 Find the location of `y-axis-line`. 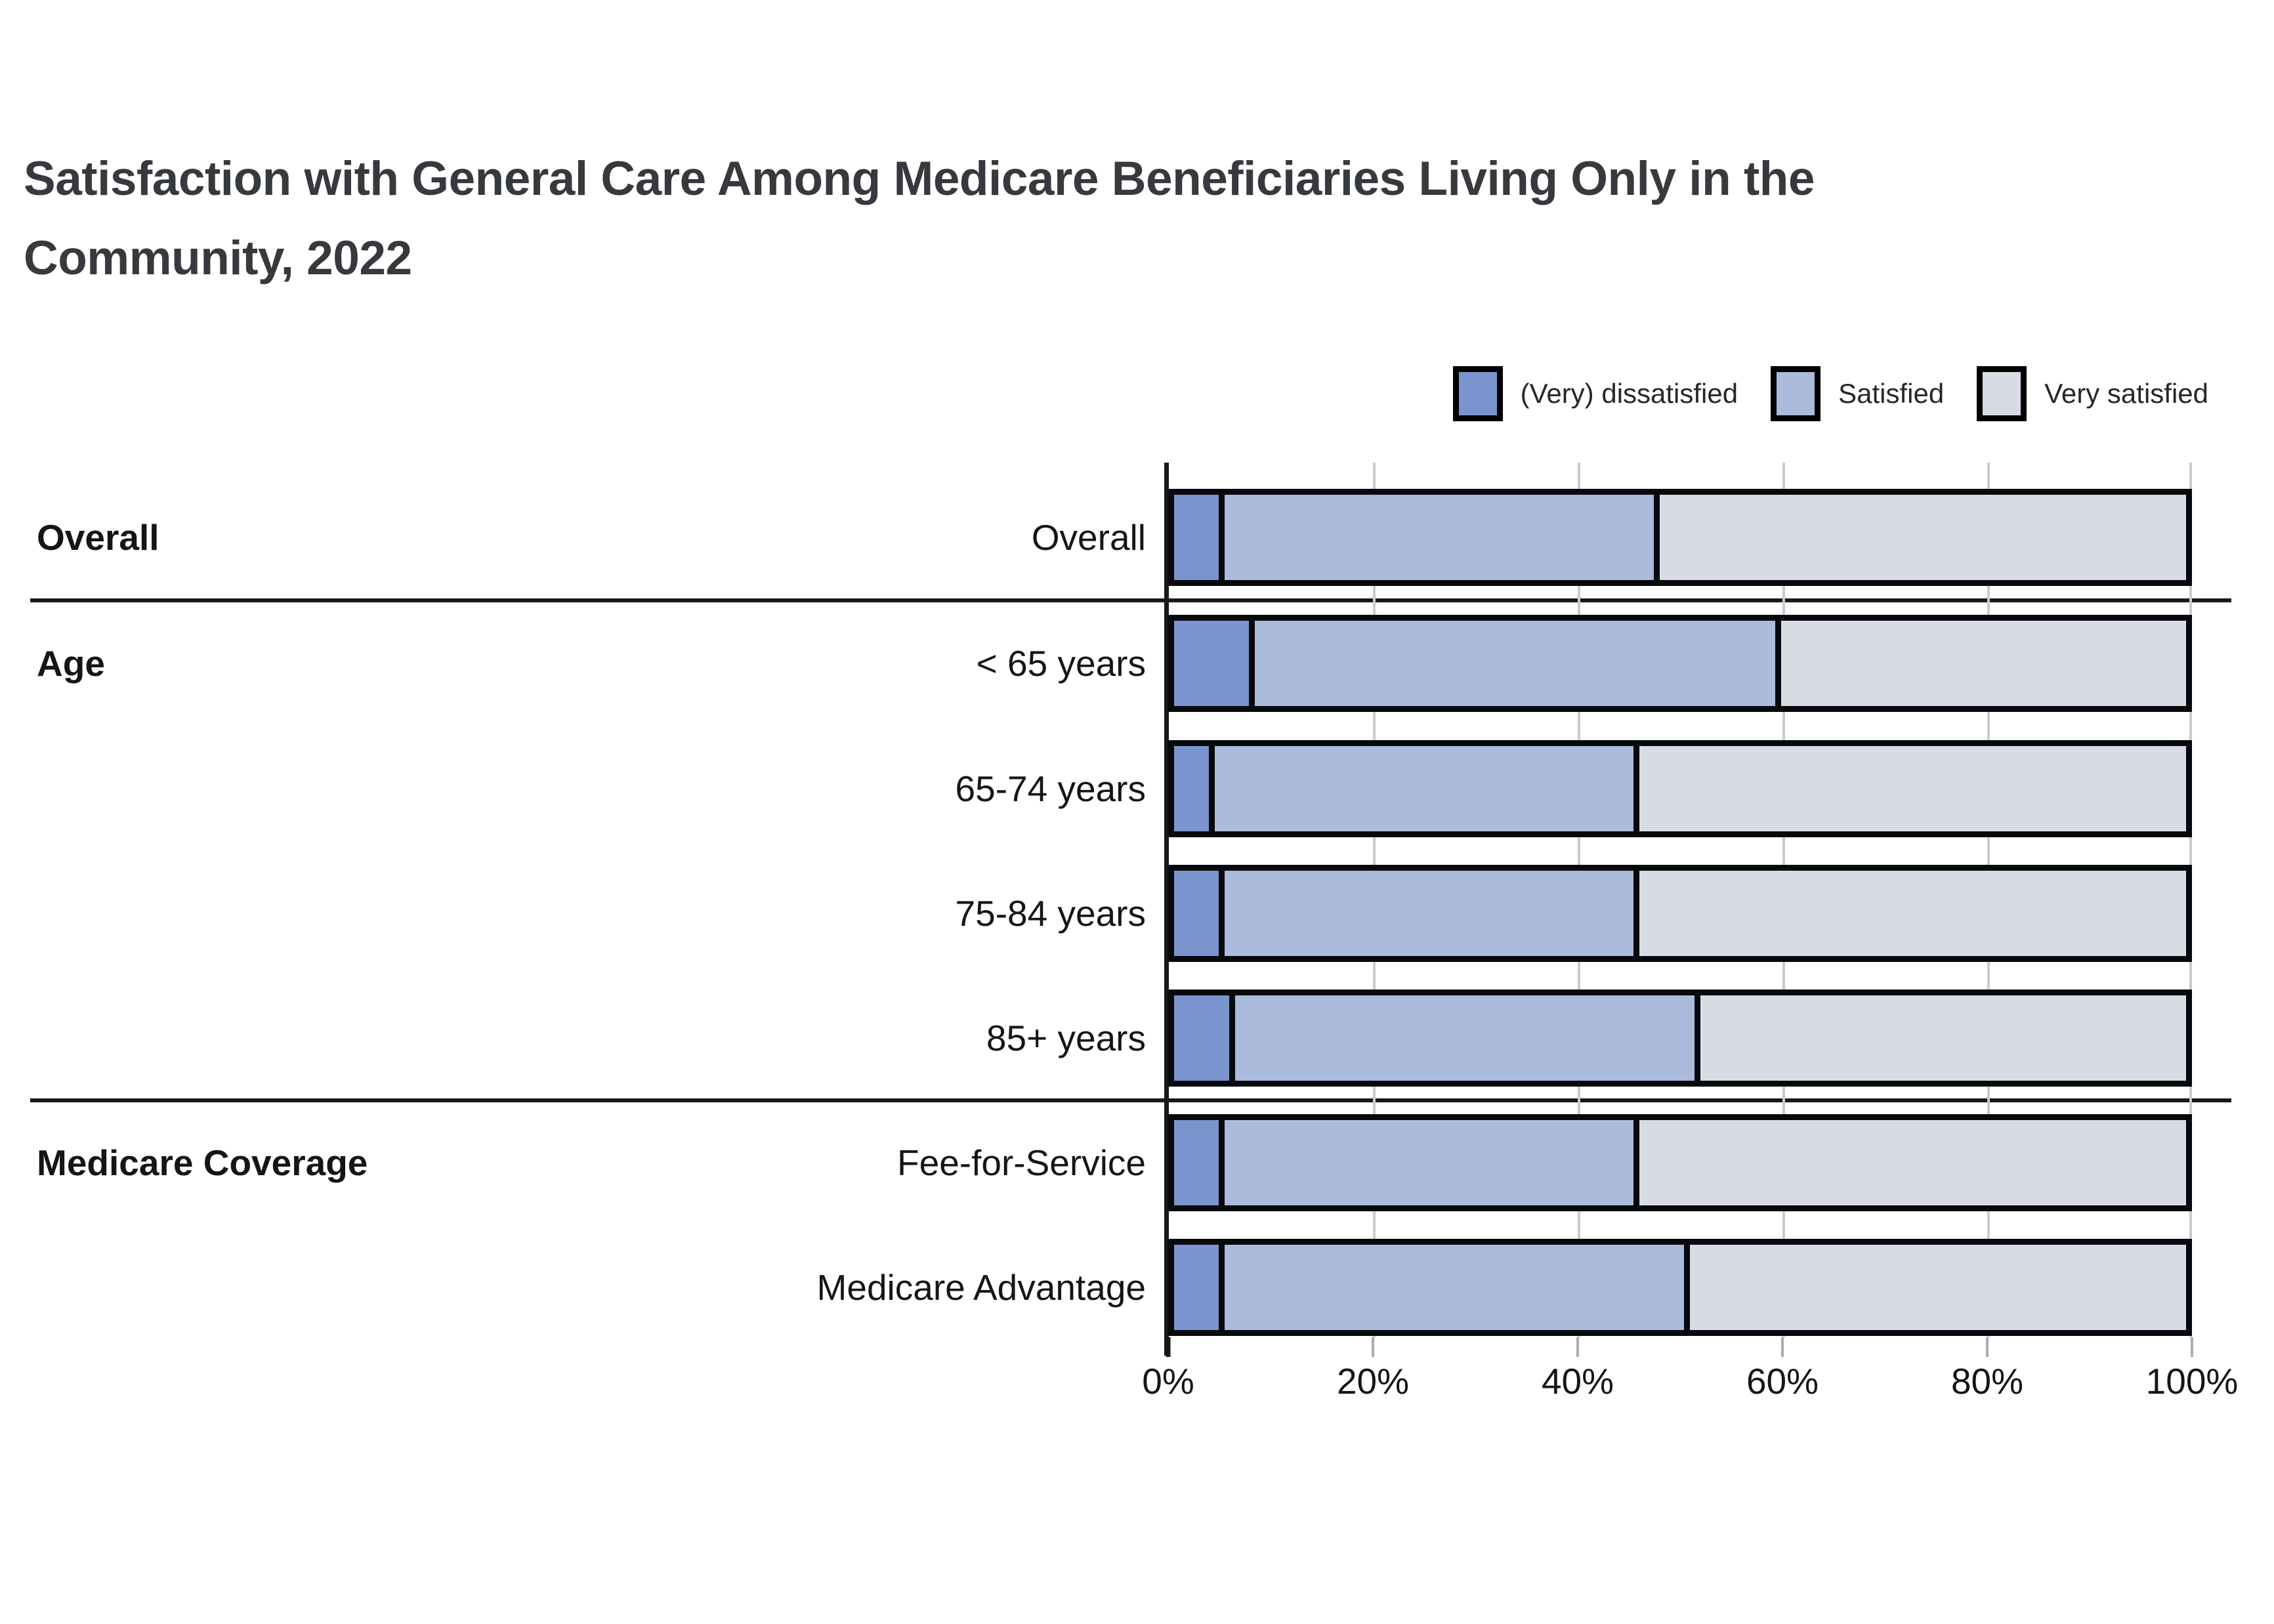

y-axis-line is located at coordinates (1166, 909).